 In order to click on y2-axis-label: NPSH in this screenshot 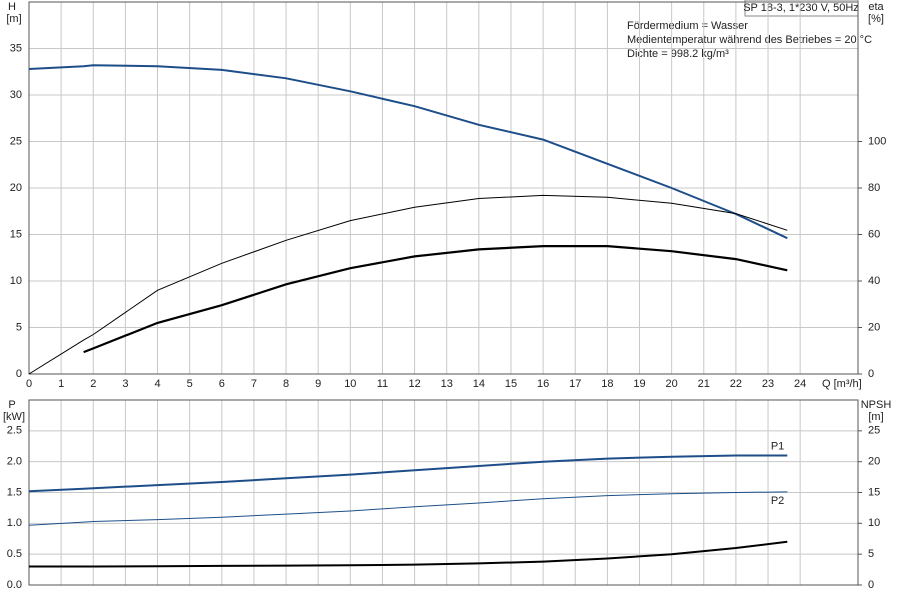, I will do `click(876, 405)`.